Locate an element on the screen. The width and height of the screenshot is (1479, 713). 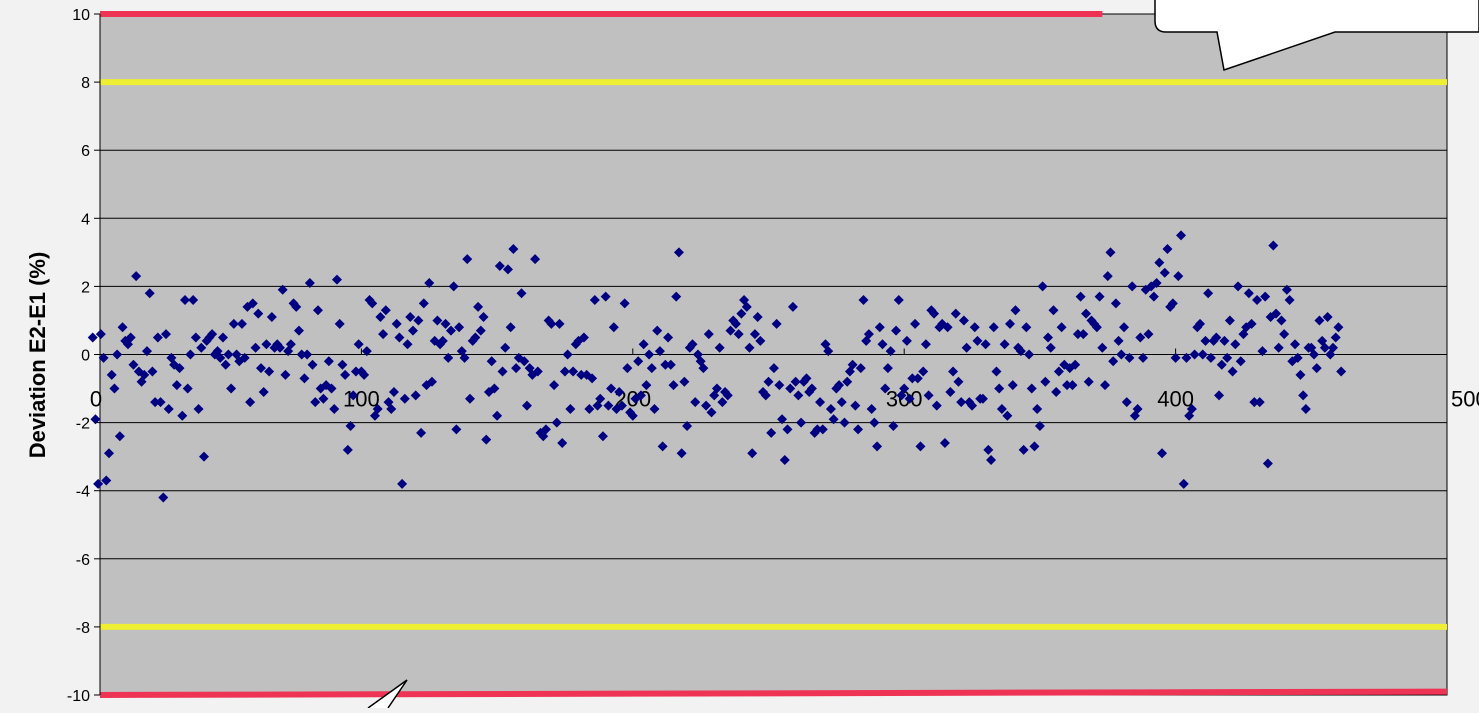
y-axis-label: Deviation E2-E1 (%) is located at coordinates (37, 355).